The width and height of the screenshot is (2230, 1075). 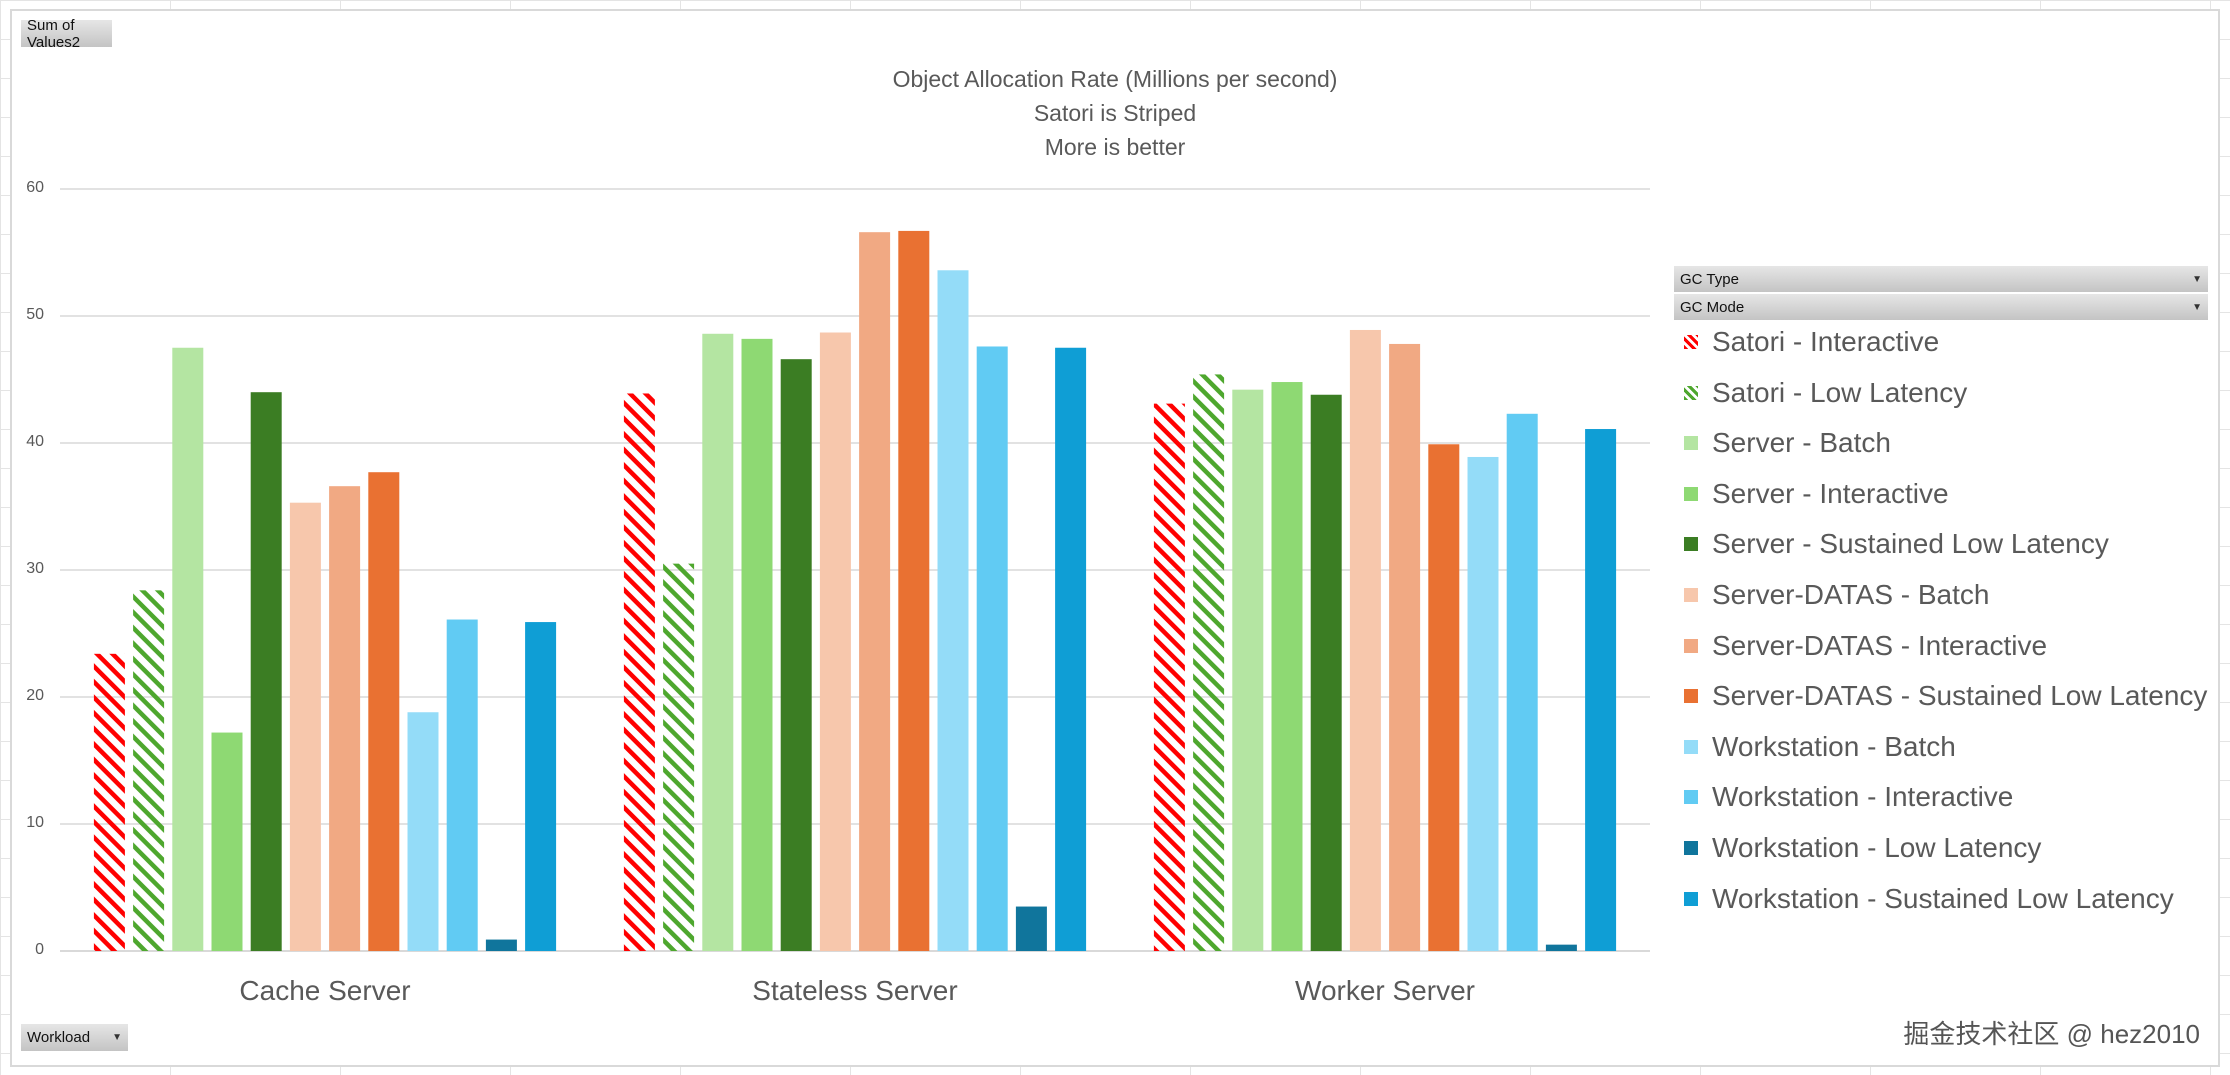 What do you see at coordinates (54, 33) in the screenshot?
I see `values-field-label: Sum of Values2` at bounding box center [54, 33].